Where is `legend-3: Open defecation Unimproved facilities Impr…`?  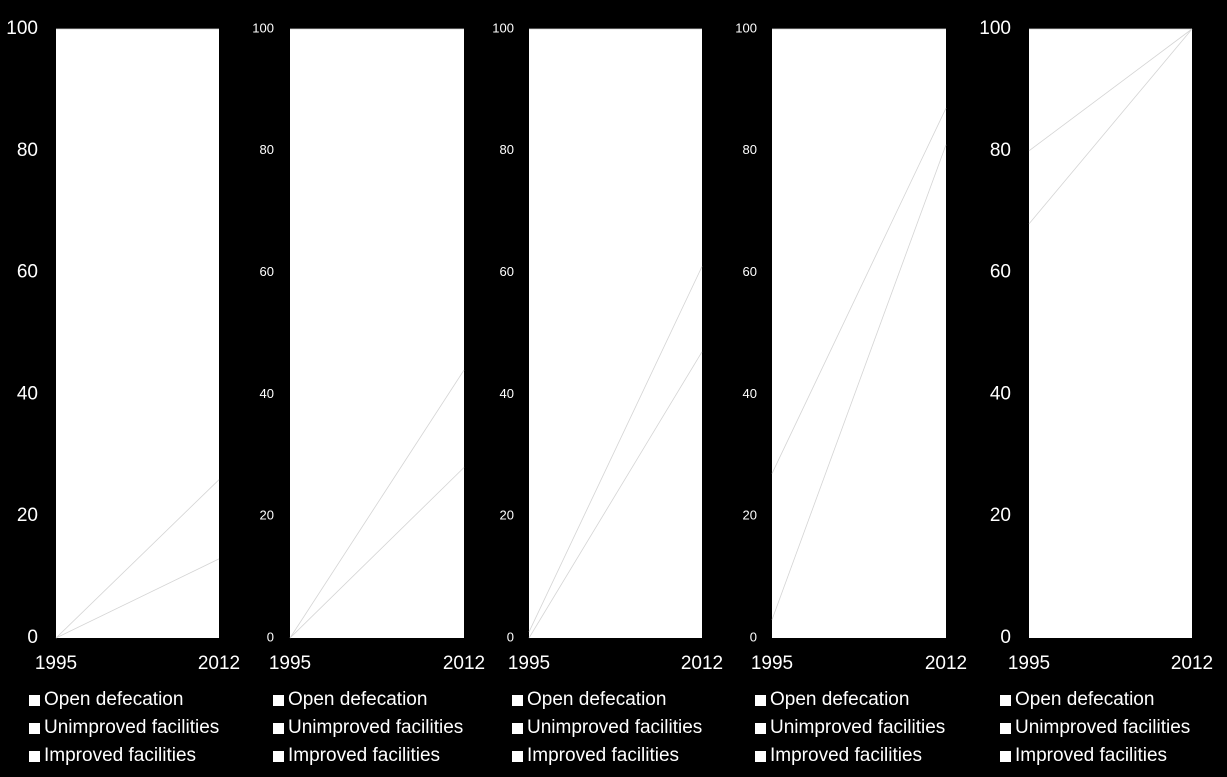 legend-3: Open defecation Unimproved facilities Impr… is located at coordinates (607, 728).